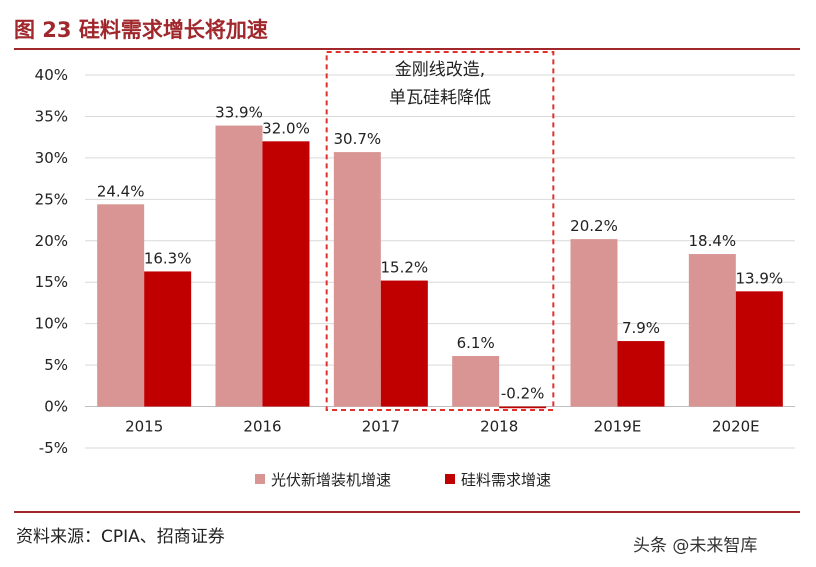  What do you see at coordinates (760, 278) in the screenshot?
I see `data-label: 13.9%` at bounding box center [760, 278].